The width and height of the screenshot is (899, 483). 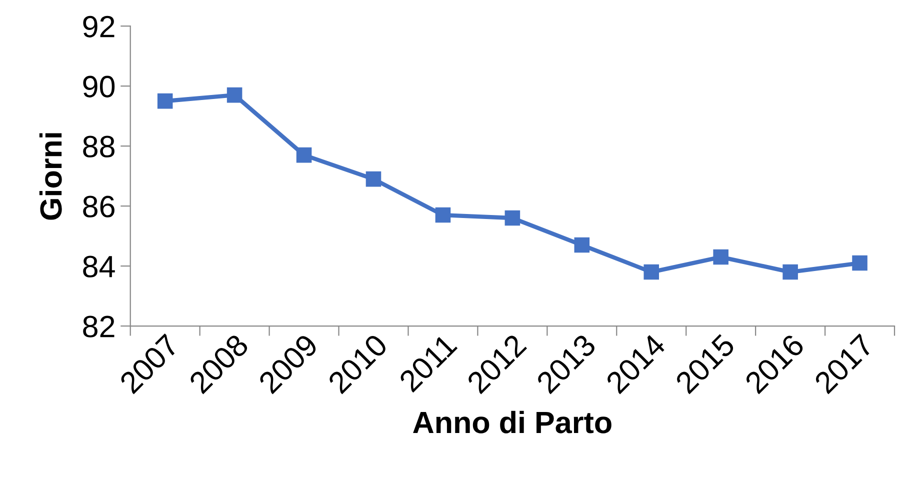 I want to click on y-tick-label: 84, so click(x=99, y=267).